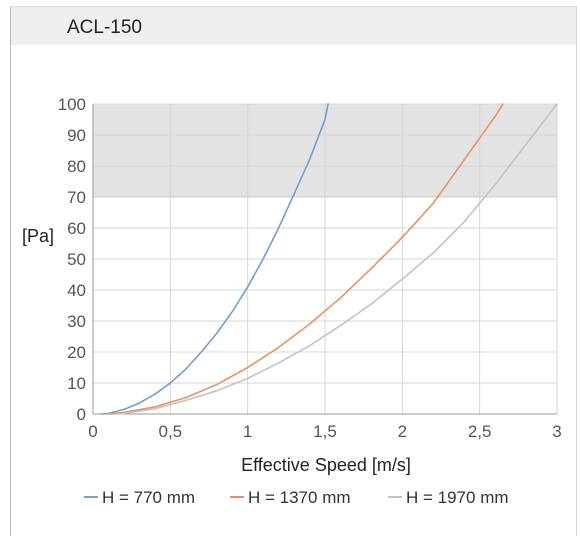  I want to click on y-axis-label: [Pa], so click(38, 236).